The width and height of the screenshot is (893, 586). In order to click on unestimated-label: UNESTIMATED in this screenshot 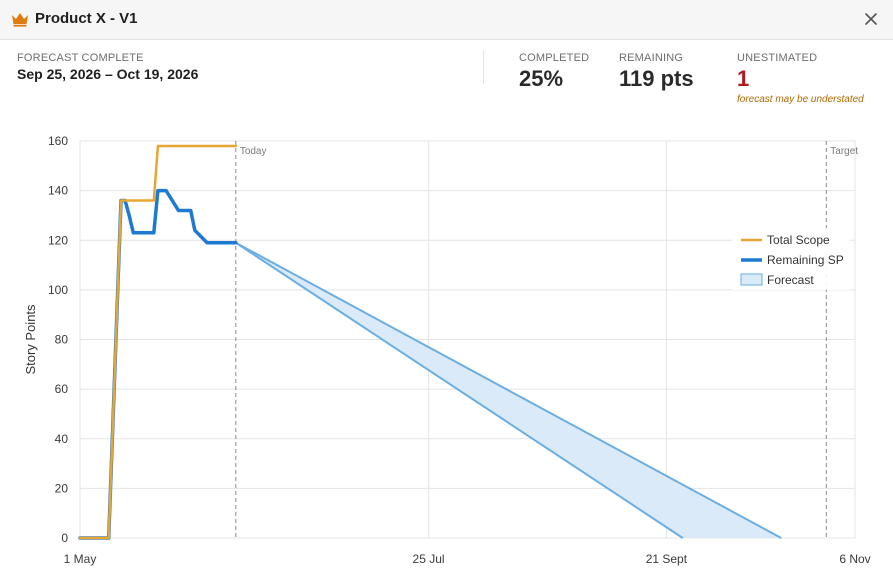, I will do `click(777, 58)`.